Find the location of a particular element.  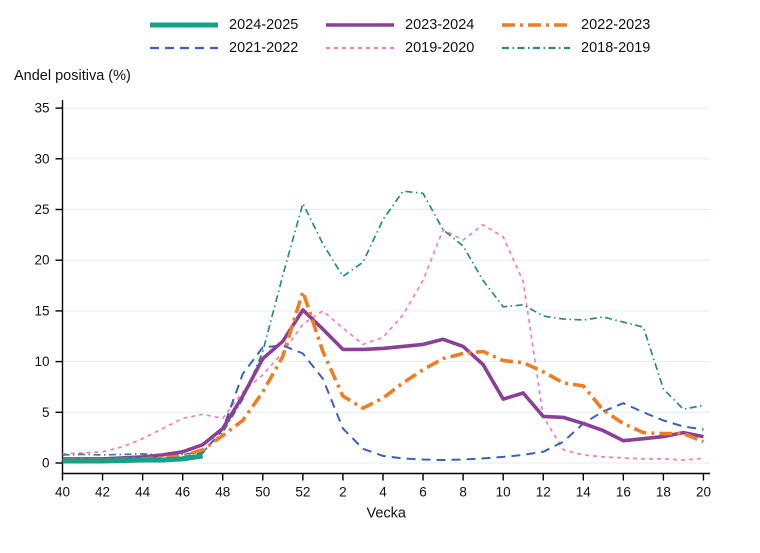

y-tick-label: 20 is located at coordinates (41, 260).